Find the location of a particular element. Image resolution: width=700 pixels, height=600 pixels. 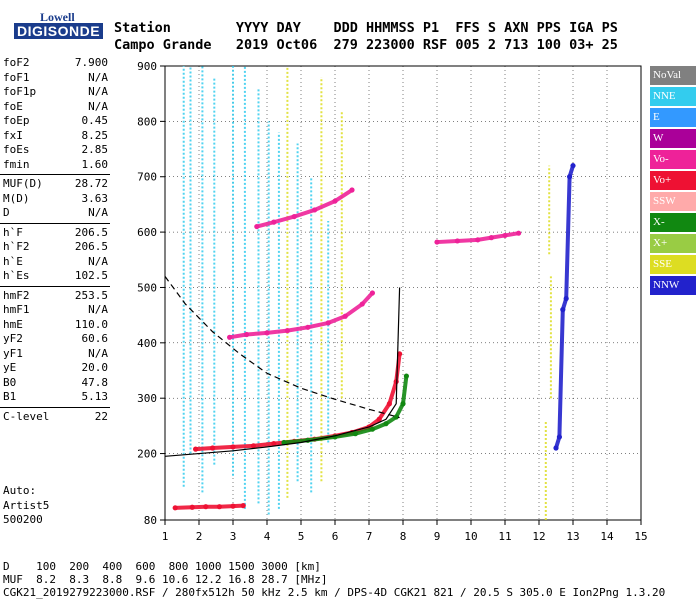

x-tick-label: 11 is located at coordinates (504, 536).